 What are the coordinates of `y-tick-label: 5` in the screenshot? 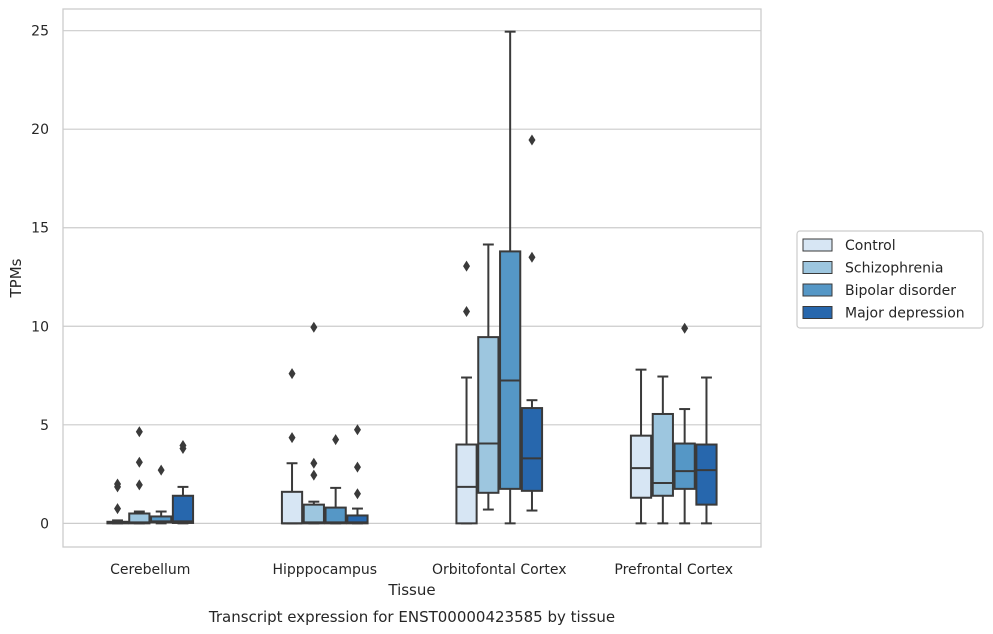 It's located at (44, 426).